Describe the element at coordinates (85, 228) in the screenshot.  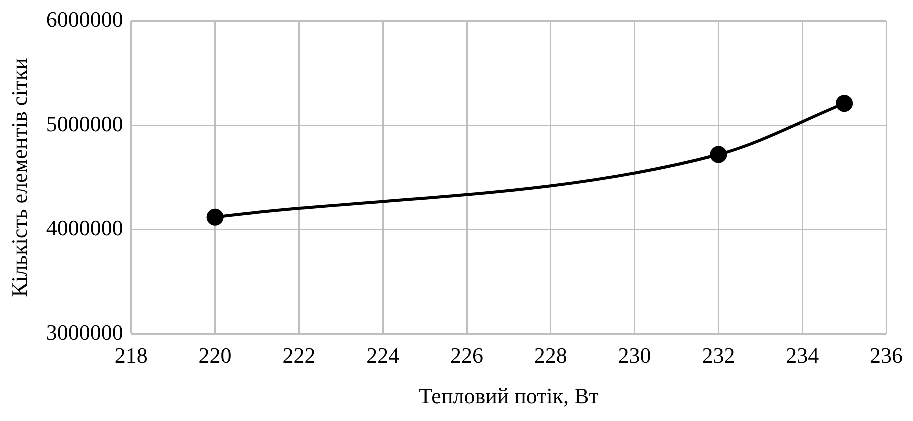
I see `y-tick-label: 4000000` at that location.